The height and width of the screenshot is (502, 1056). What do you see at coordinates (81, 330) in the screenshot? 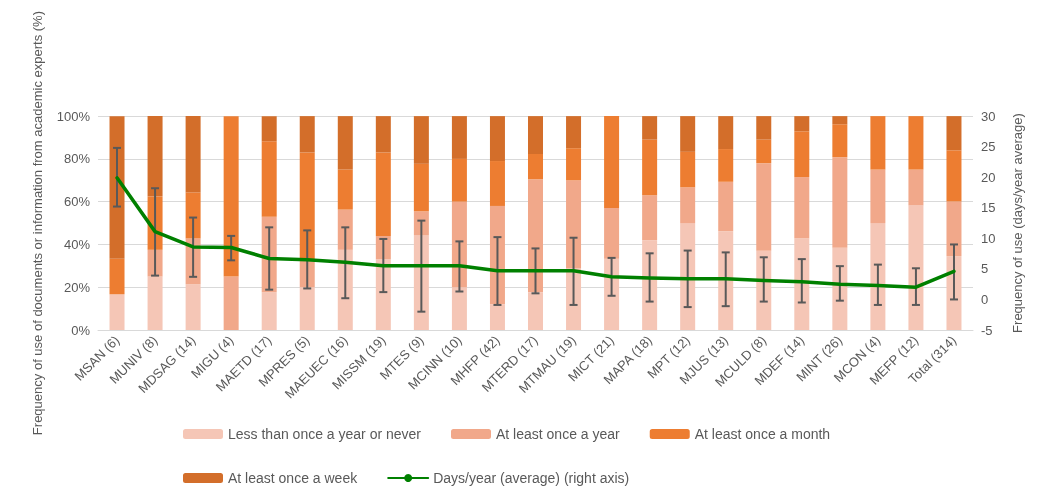
I see `y-tick-label: 0%` at bounding box center [81, 330].